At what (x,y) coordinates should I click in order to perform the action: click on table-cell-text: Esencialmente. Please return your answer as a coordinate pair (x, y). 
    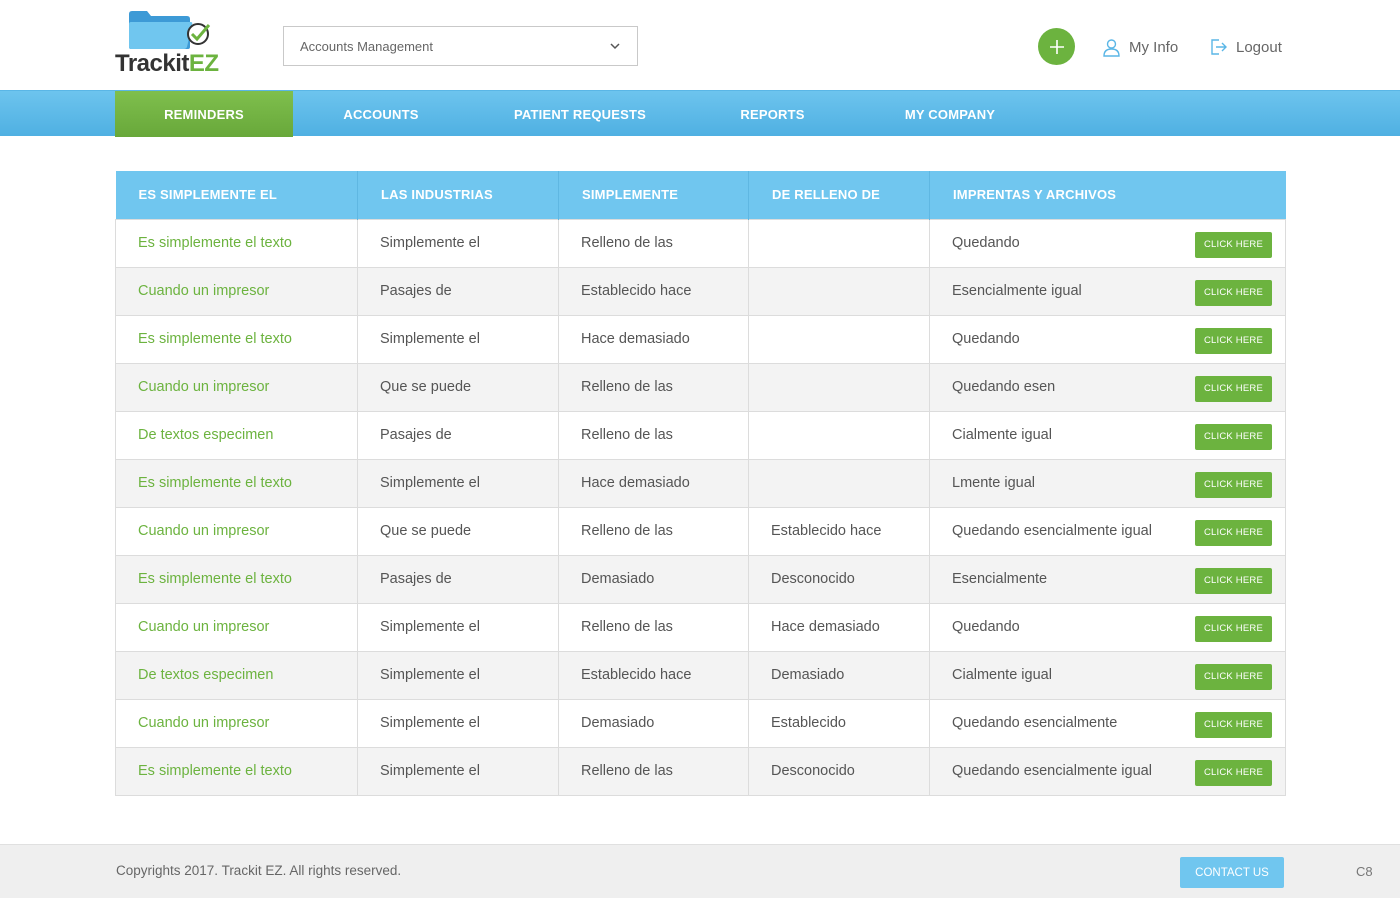
    Looking at the image, I should click on (1000, 579).